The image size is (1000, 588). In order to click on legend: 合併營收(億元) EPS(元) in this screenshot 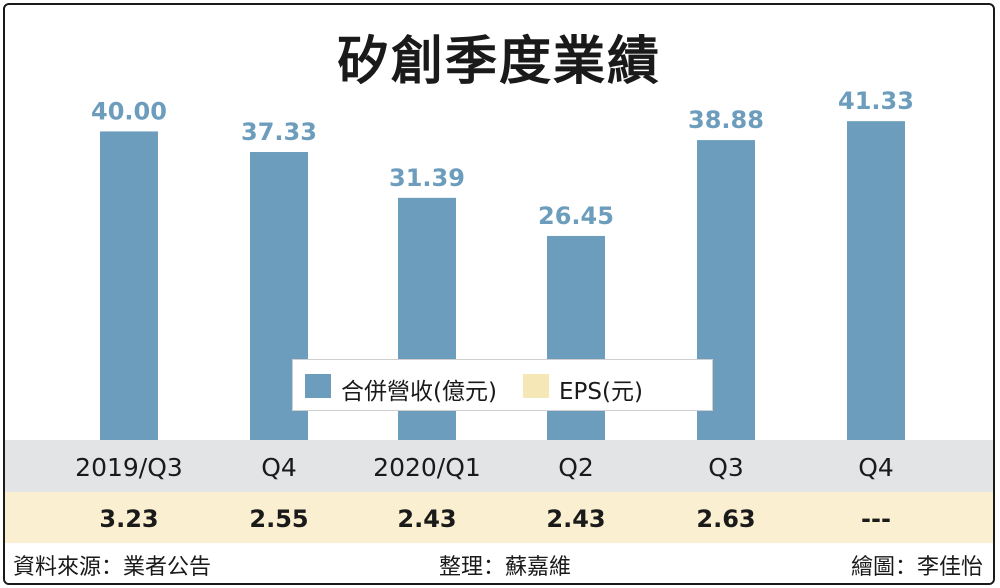, I will do `click(502, 385)`.